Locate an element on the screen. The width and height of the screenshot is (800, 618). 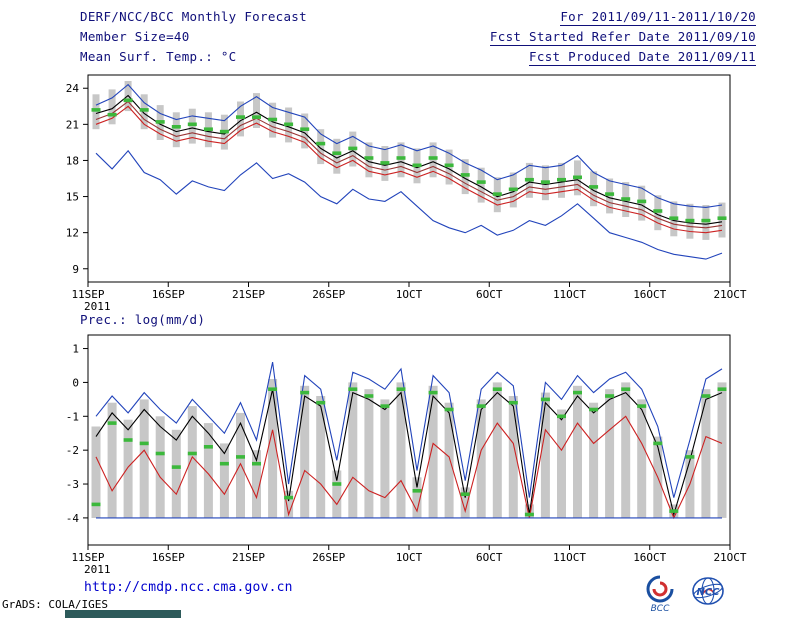
ncc-logo-red-stroke is located at coordinates (708, 592).